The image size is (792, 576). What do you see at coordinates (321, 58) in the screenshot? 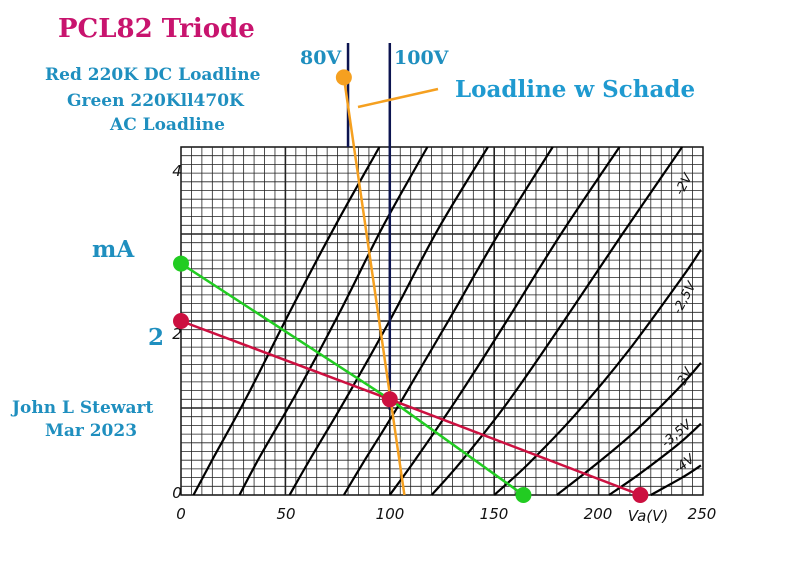
I see `vline-label-80v: 80V` at bounding box center [321, 58].